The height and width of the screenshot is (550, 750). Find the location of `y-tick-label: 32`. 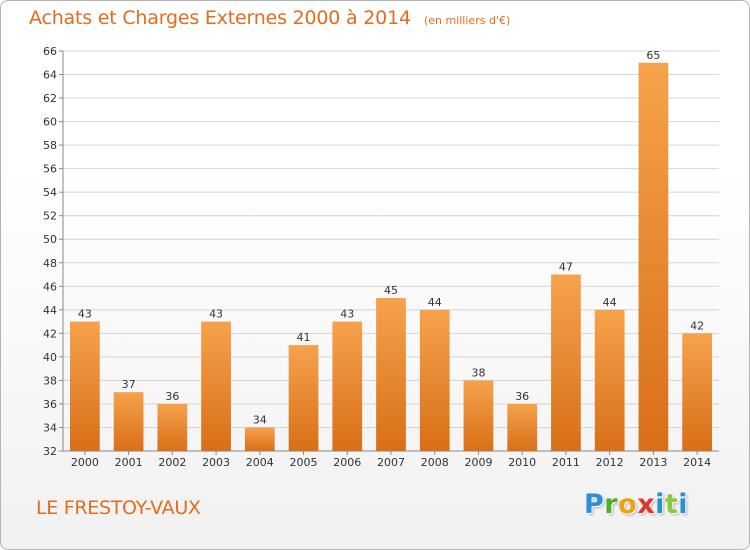

y-tick-label: 32 is located at coordinates (50, 451).